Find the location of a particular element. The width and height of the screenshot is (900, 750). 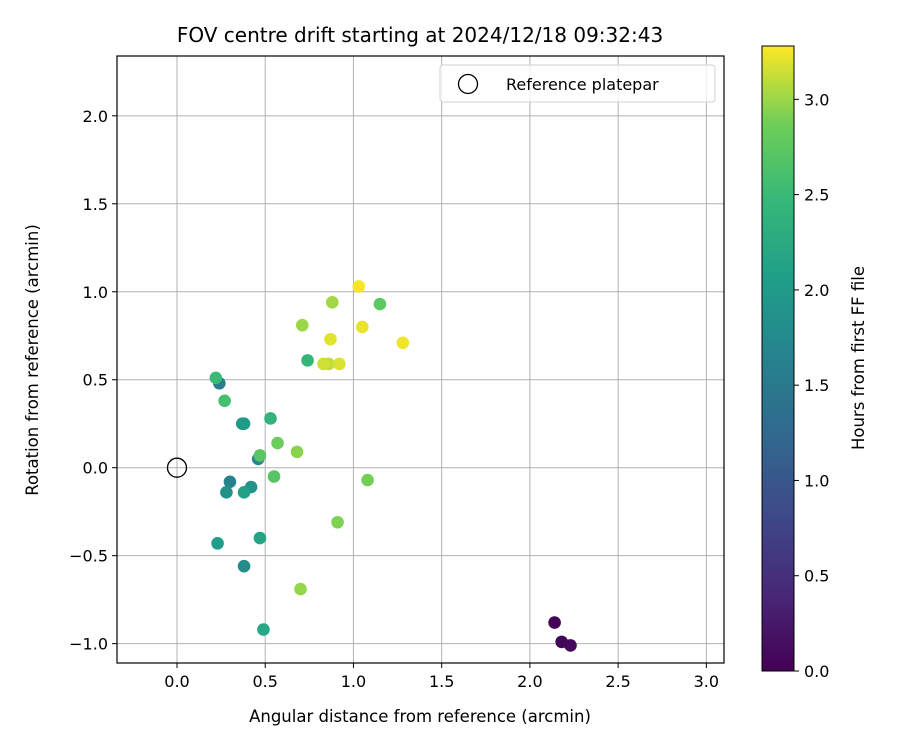

legend-marker-circle-icon is located at coordinates (468, 84).